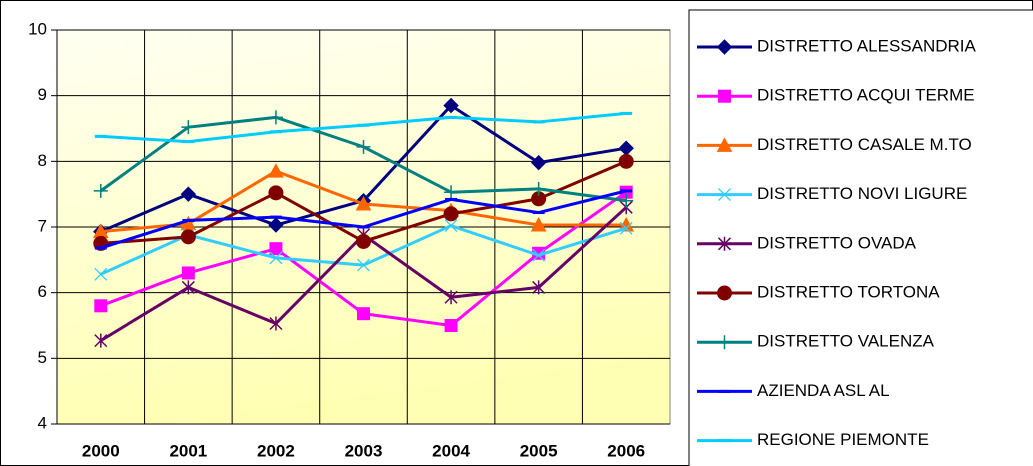 The width and height of the screenshot is (1033, 466). What do you see at coordinates (37, 28) in the screenshot?
I see `y-tick-label: 10` at bounding box center [37, 28].